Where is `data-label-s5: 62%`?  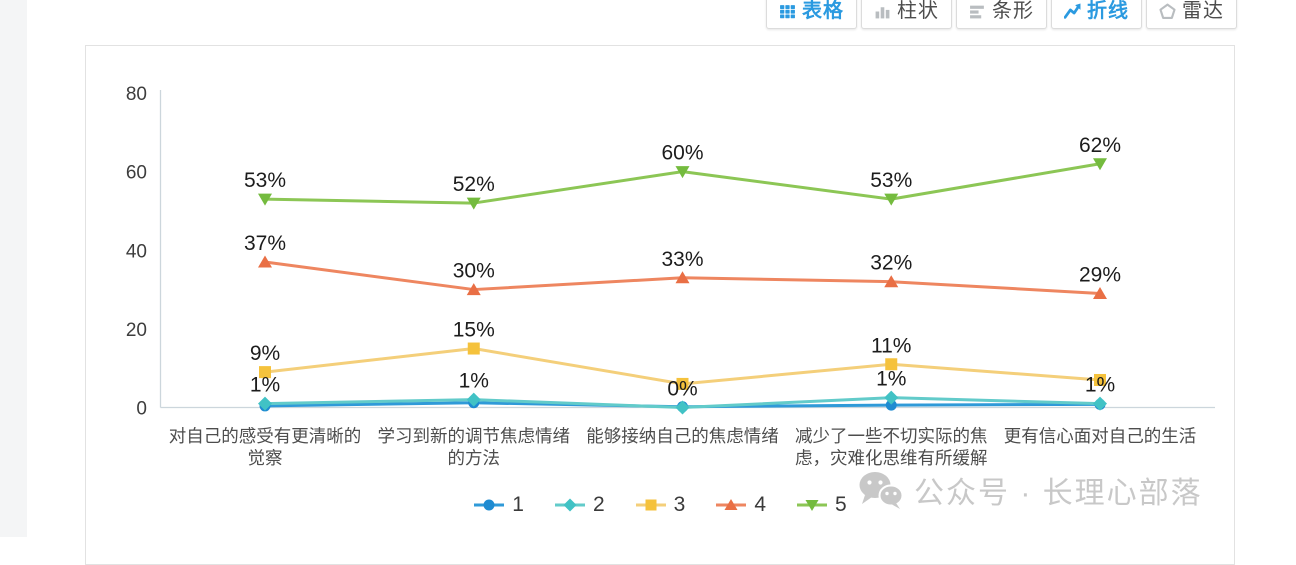
data-label-s5: 62% is located at coordinates (1100, 145).